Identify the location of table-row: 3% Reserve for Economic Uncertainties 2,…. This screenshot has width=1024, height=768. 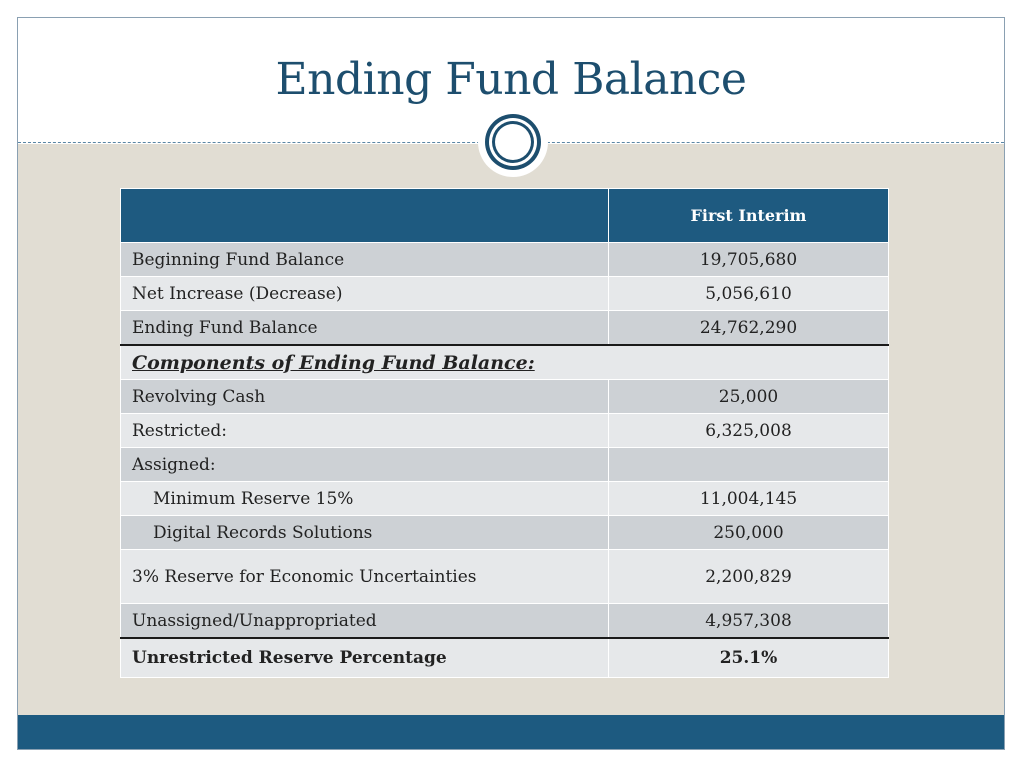
(504, 576).